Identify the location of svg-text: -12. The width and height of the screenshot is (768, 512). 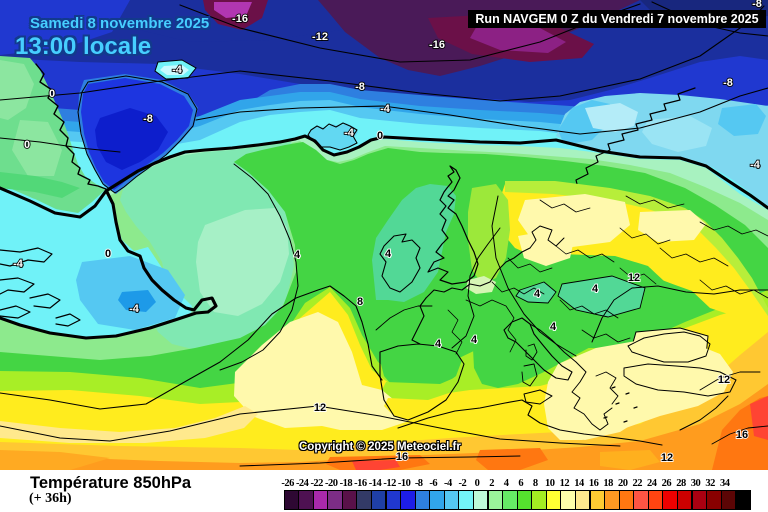
(320, 37).